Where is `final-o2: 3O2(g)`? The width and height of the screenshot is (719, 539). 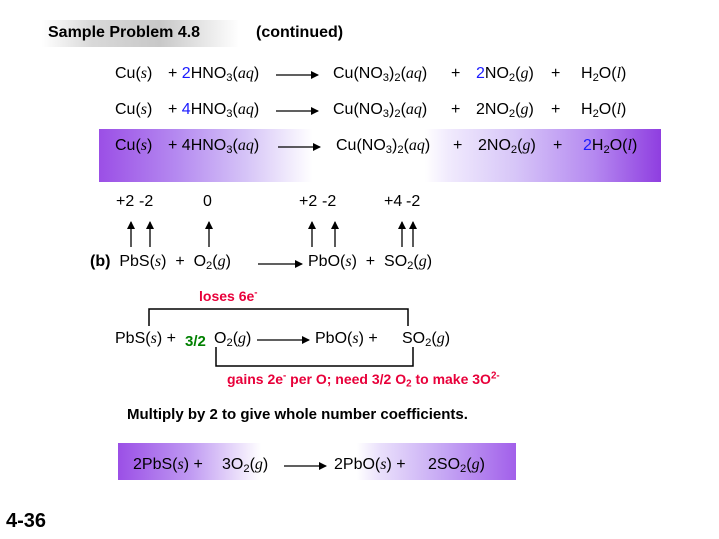 final-o2: 3O2(g) is located at coordinates (245, 465).